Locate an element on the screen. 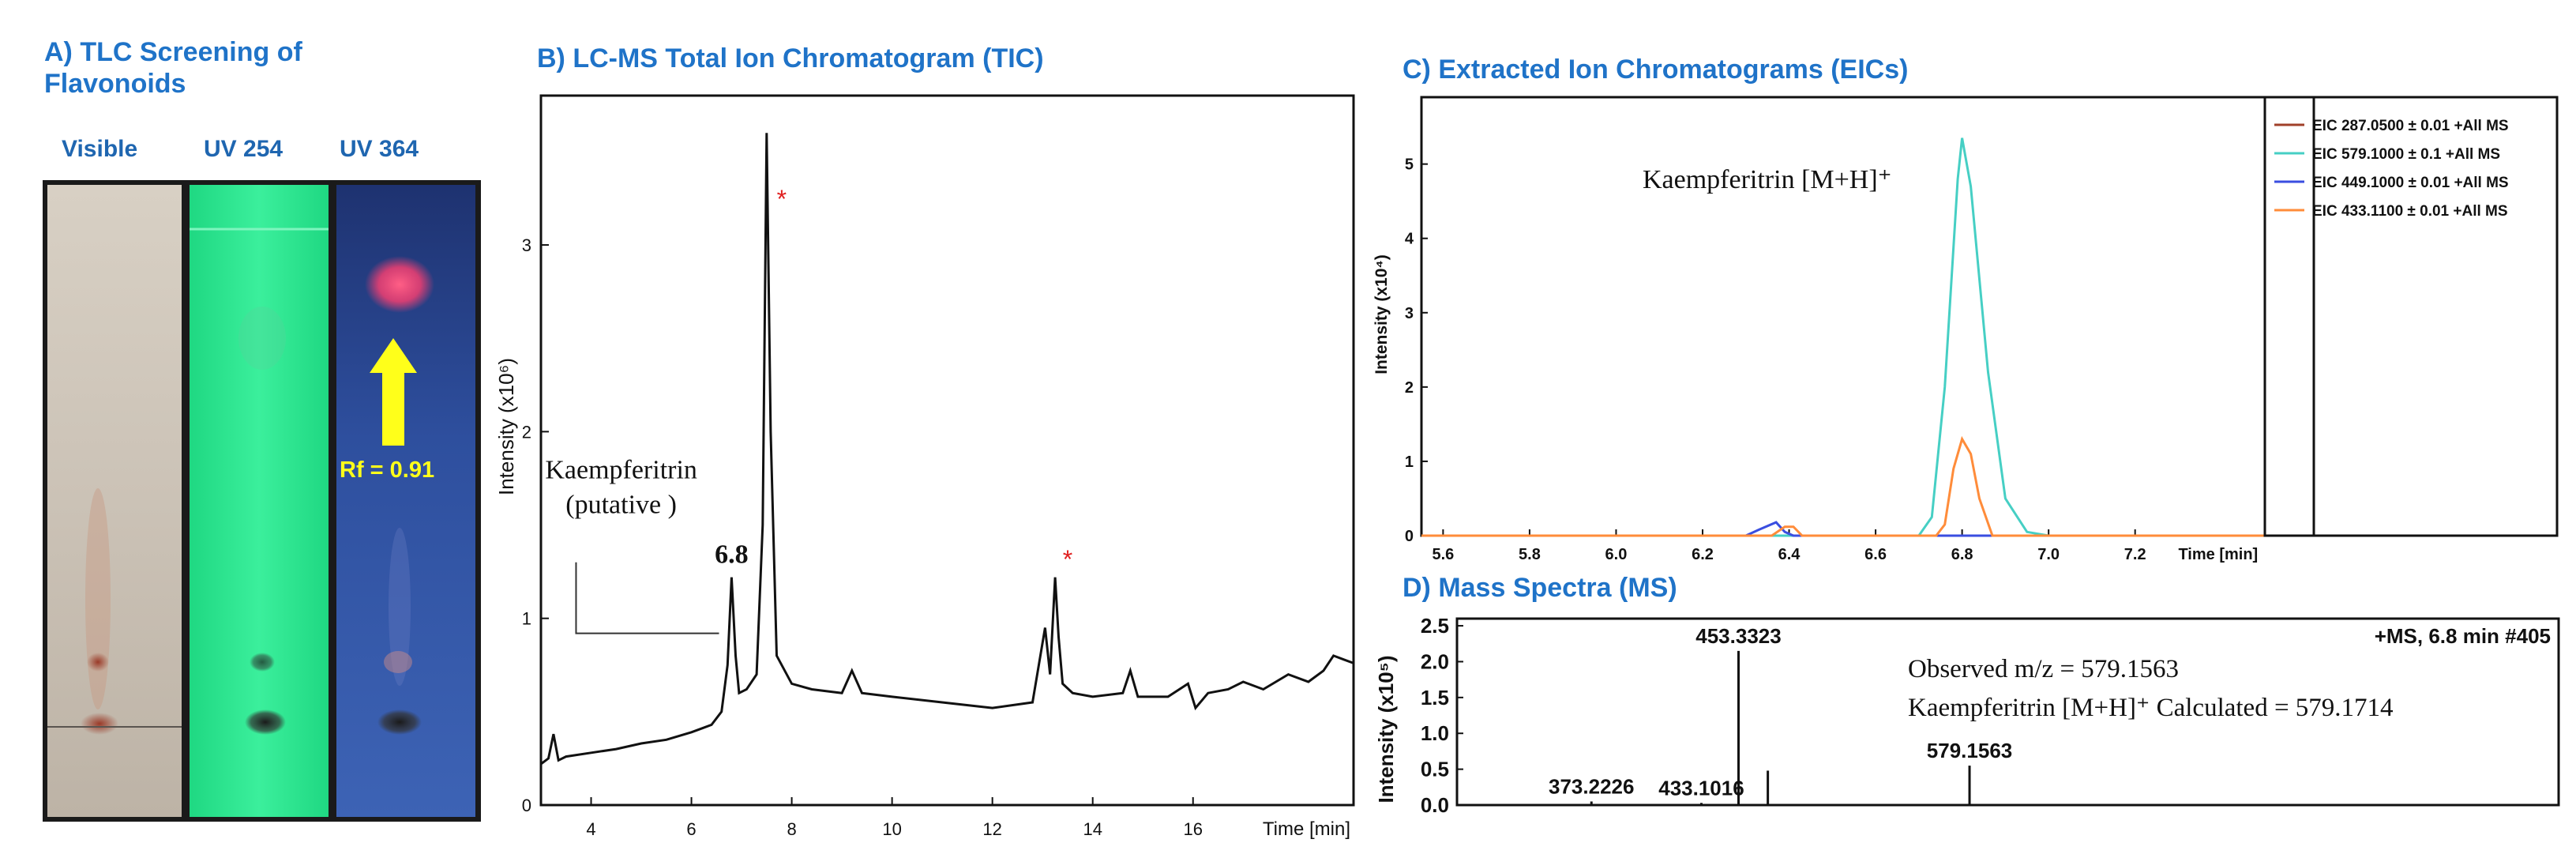 The width and height of the screenshot is (2576, 858). rf-label: Rf = 0.91 is located at coordinates (387, 470).